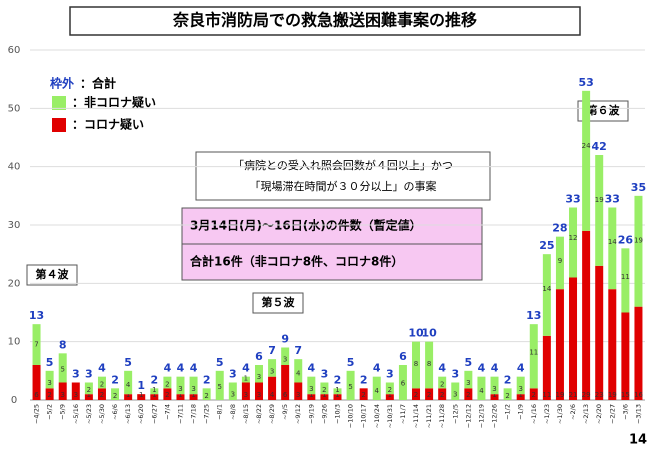  Describe the element at coordinates (625, 277) in the screenshot. I see `segment-label: 11` at that location.